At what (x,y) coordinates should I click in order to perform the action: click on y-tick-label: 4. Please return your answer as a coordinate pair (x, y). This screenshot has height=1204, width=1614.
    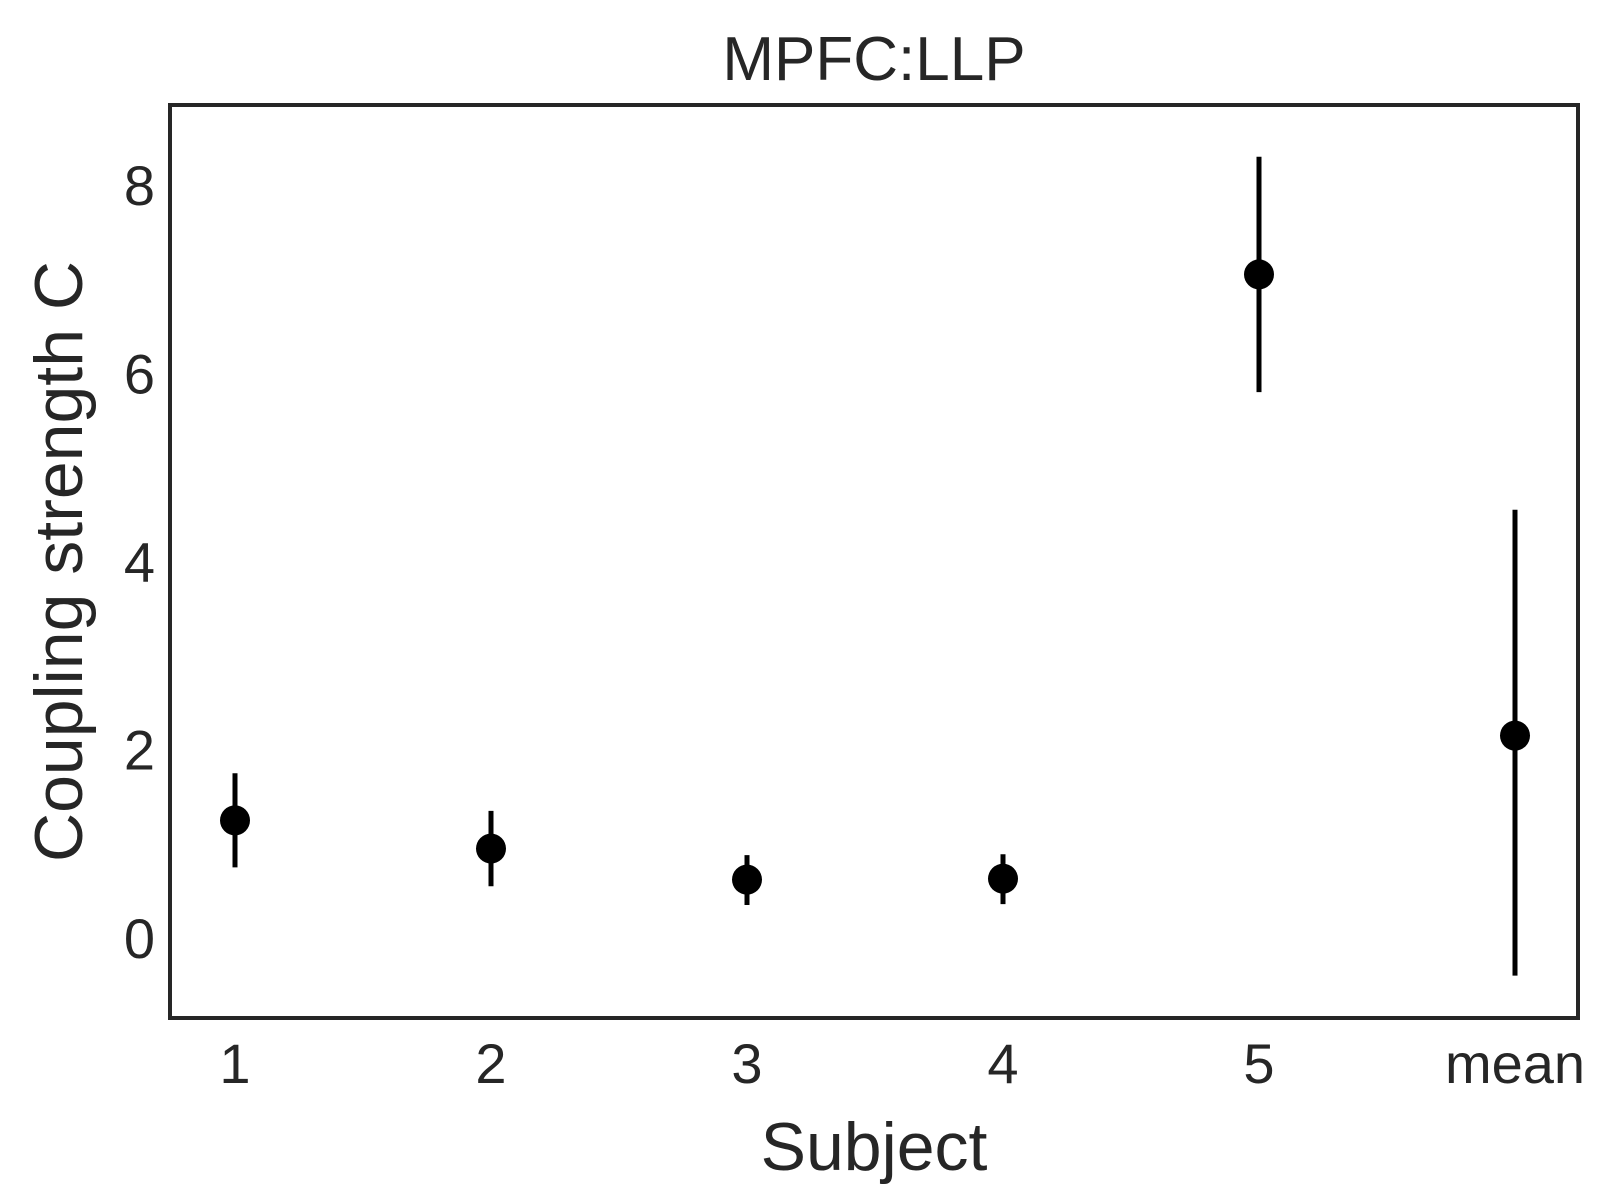
    Looking at the image, I should click on (139, 562).